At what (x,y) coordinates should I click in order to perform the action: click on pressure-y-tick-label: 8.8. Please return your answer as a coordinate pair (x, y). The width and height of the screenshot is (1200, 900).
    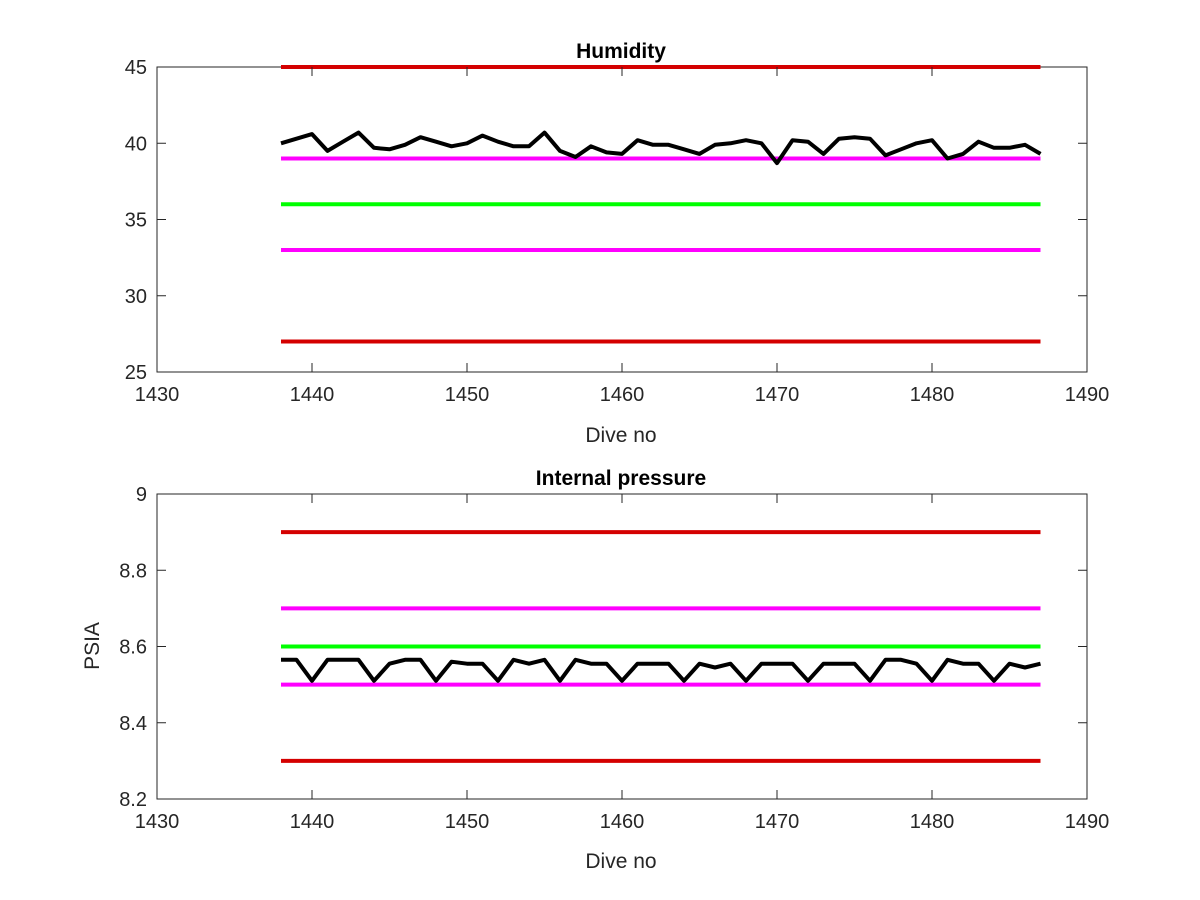
    Looking at the image, I should click on (133, 571).